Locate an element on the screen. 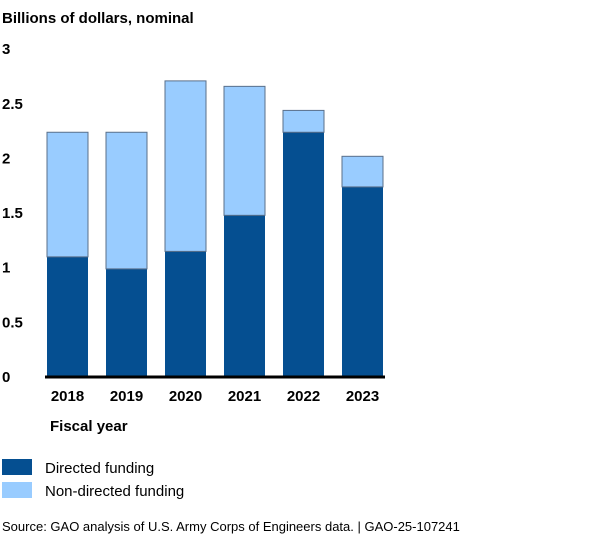  bar-non-directed-2019 is located at coordinates (126, 200).